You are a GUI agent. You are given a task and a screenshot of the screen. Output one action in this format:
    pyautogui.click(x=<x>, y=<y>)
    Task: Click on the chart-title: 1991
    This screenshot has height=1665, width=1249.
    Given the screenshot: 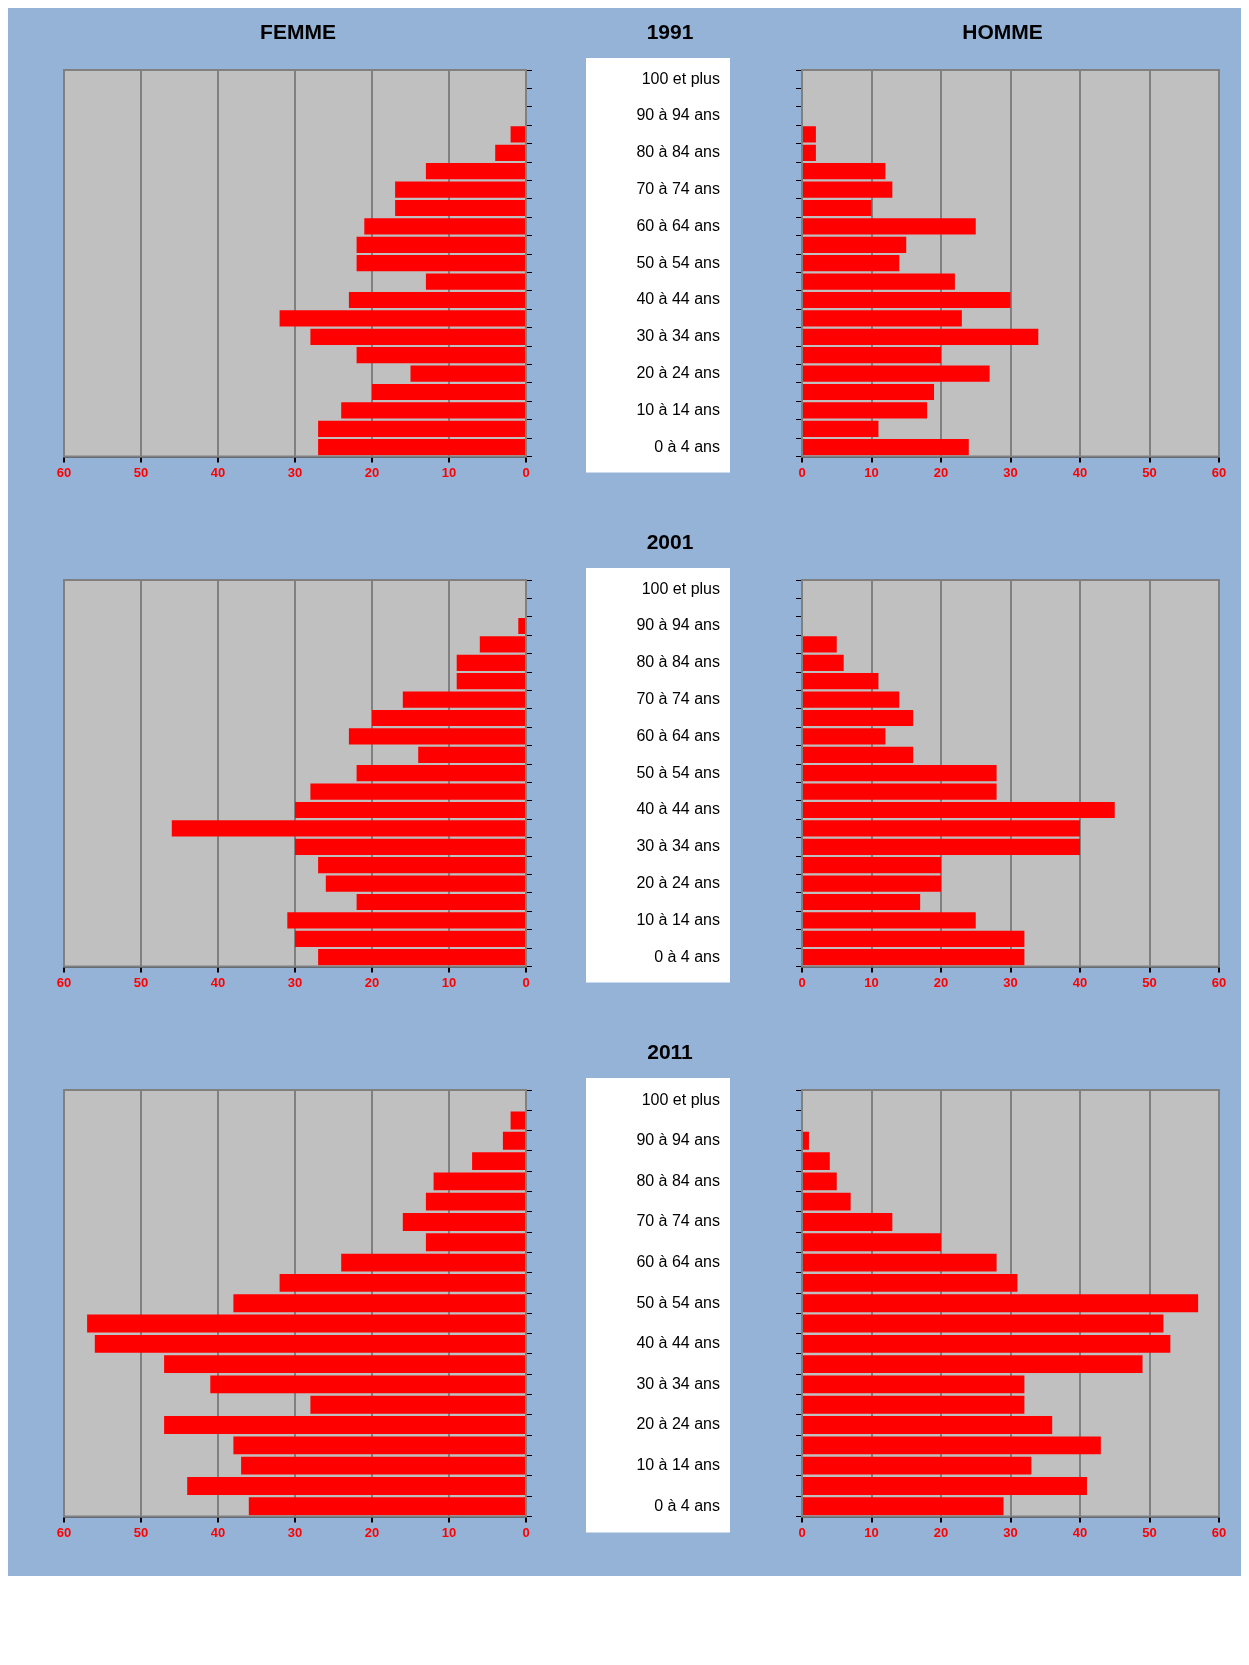 What is the action you would take?
    pyautogui.click(x=670, y=32)
    